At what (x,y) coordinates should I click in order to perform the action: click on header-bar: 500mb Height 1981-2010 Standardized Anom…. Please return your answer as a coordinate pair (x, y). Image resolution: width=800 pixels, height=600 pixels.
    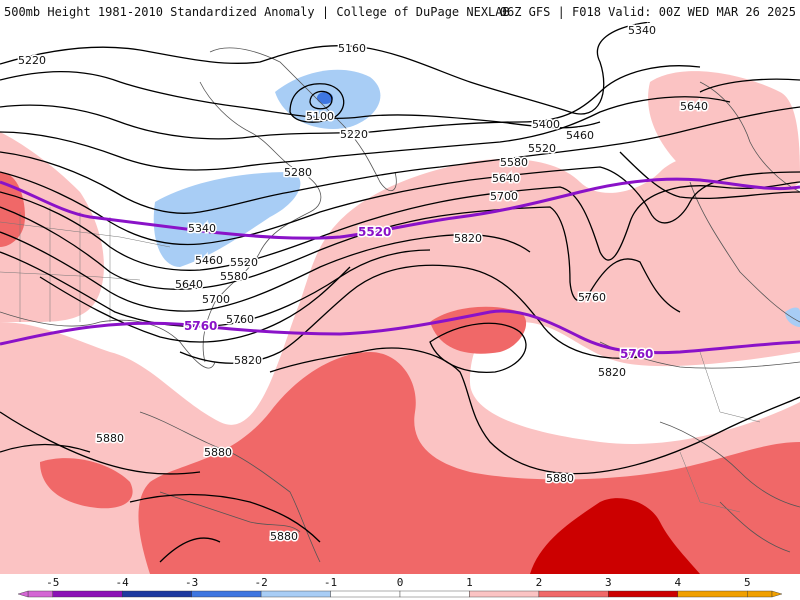
    Looking at the image, I should click on (400, 11).